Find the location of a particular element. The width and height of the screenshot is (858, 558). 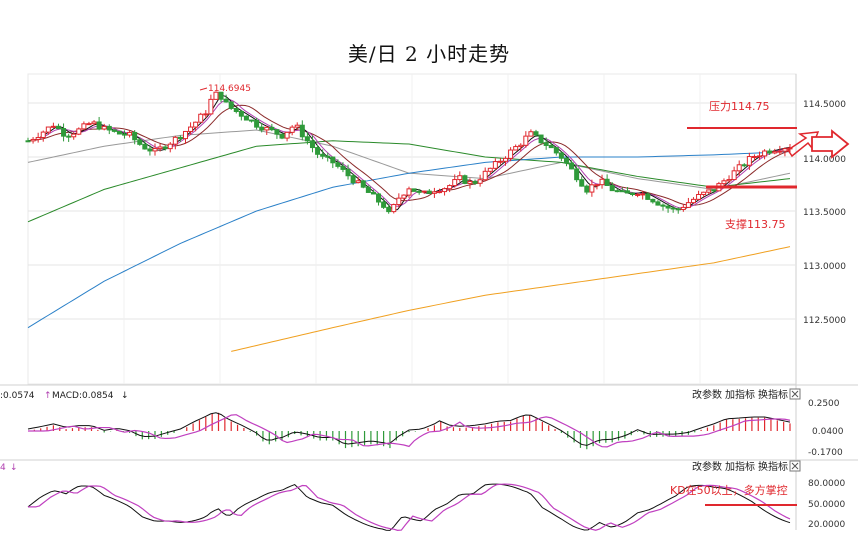

resistance-label: 压力114.75 is located at coordinates (739, 106).